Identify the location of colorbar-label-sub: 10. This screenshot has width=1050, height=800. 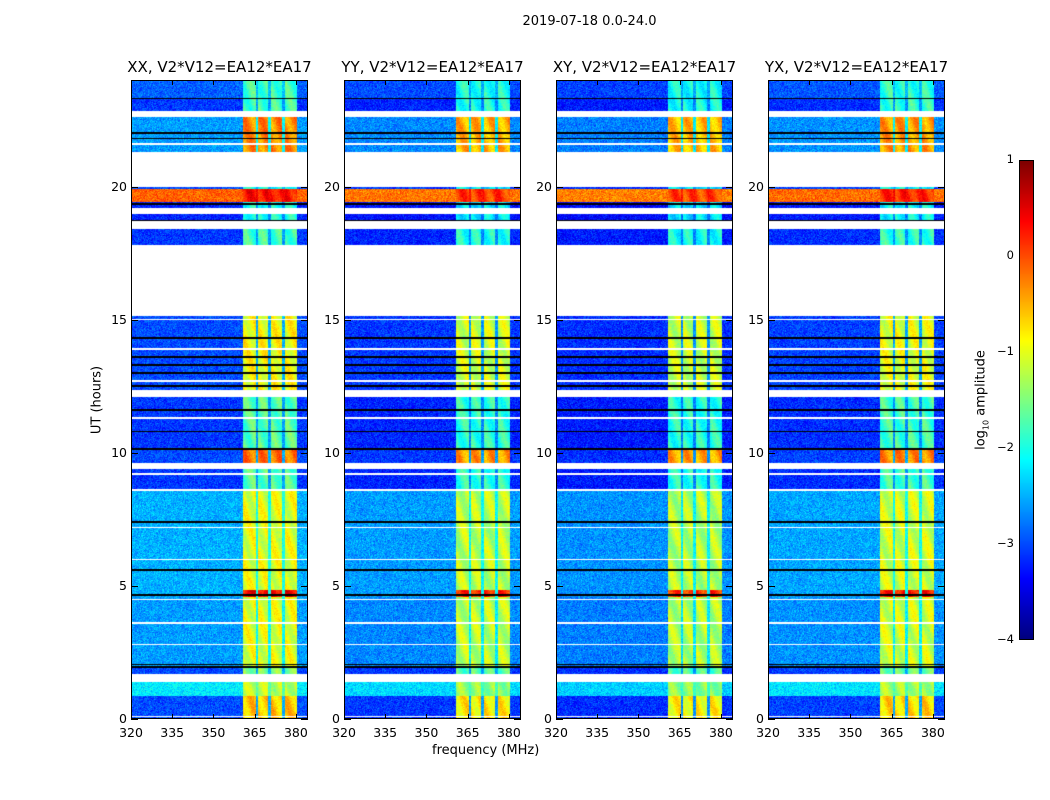
(986, 425).